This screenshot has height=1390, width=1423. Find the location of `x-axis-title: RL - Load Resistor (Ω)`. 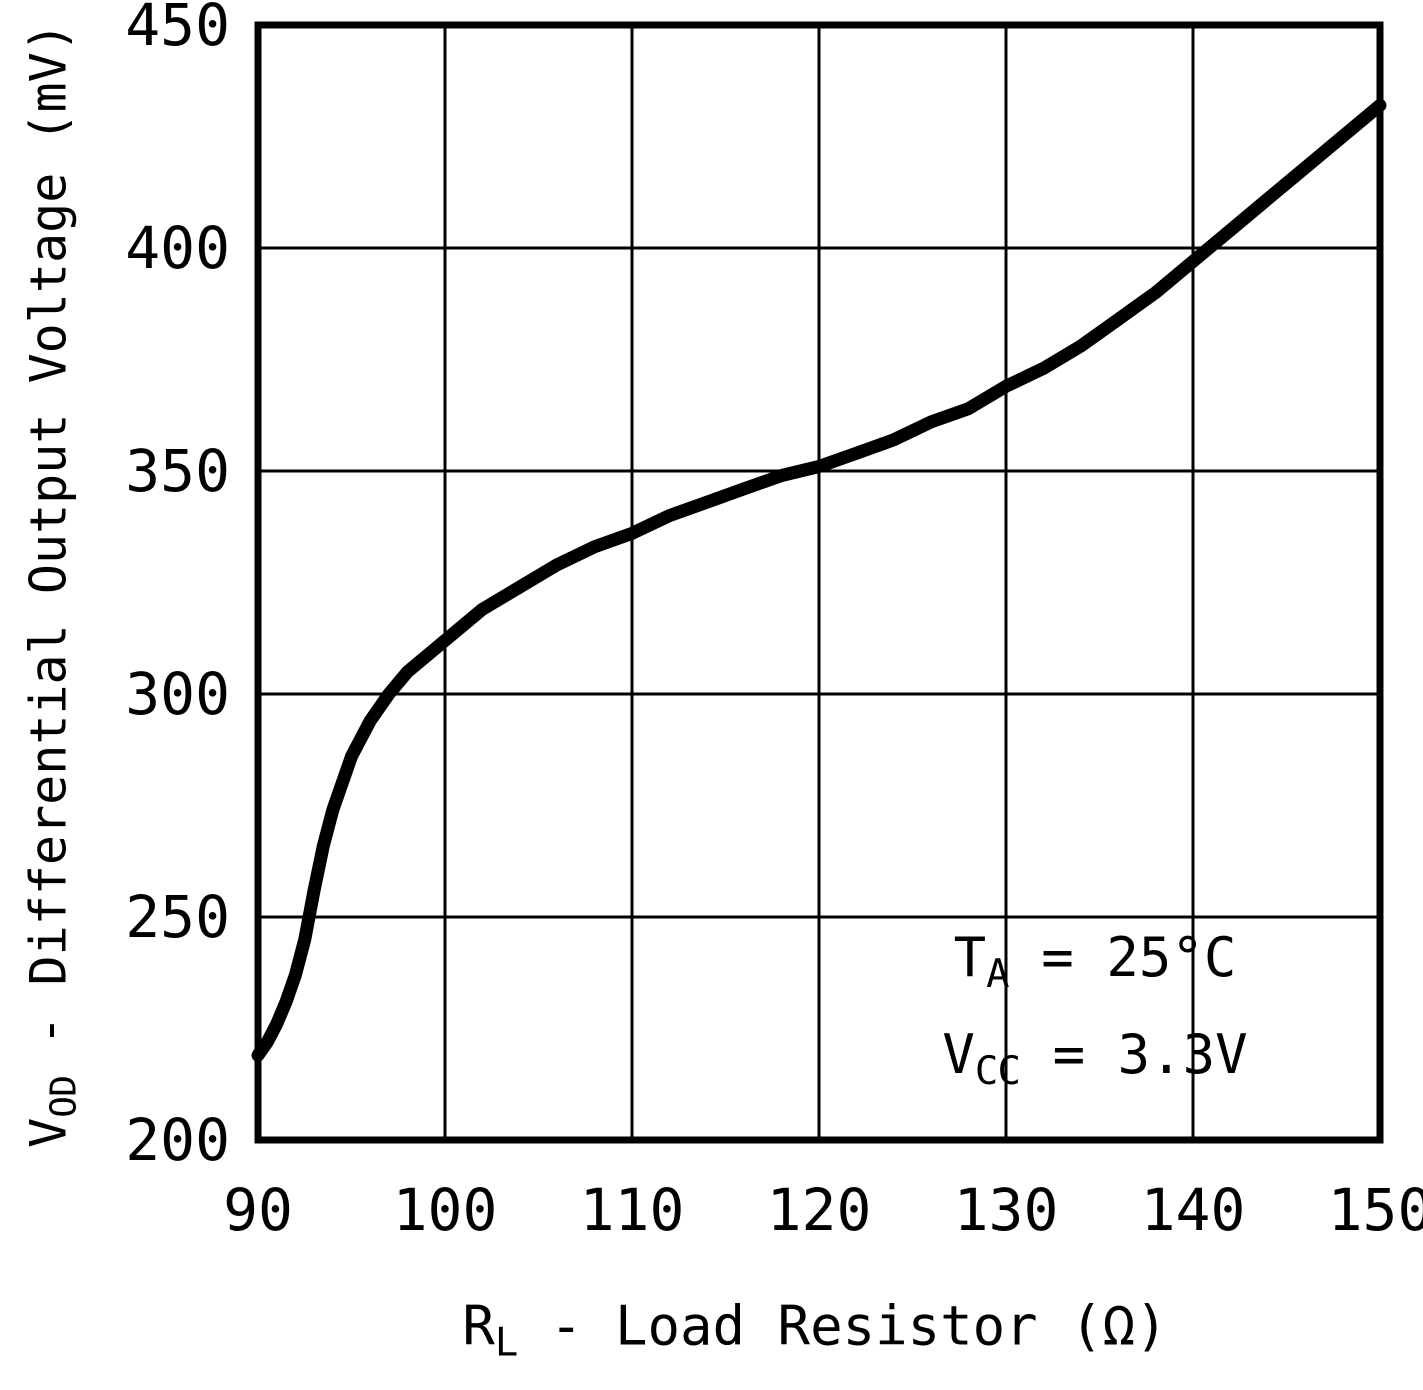

x-axis-title: RL - Load Resistor (Ω) is located at coordinates (814, 1330).